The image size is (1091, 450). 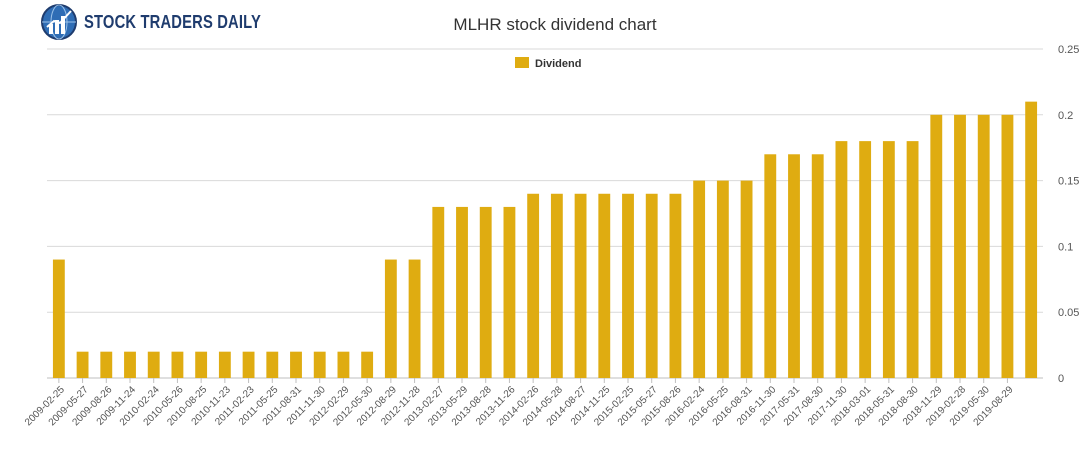 What do you see at coordinates (1068, 214) in the screenshot?
I see `y-axis-labels: 0 0.05 0.1 0.15 0.2 0.25` at bounding box center [1068, 214].